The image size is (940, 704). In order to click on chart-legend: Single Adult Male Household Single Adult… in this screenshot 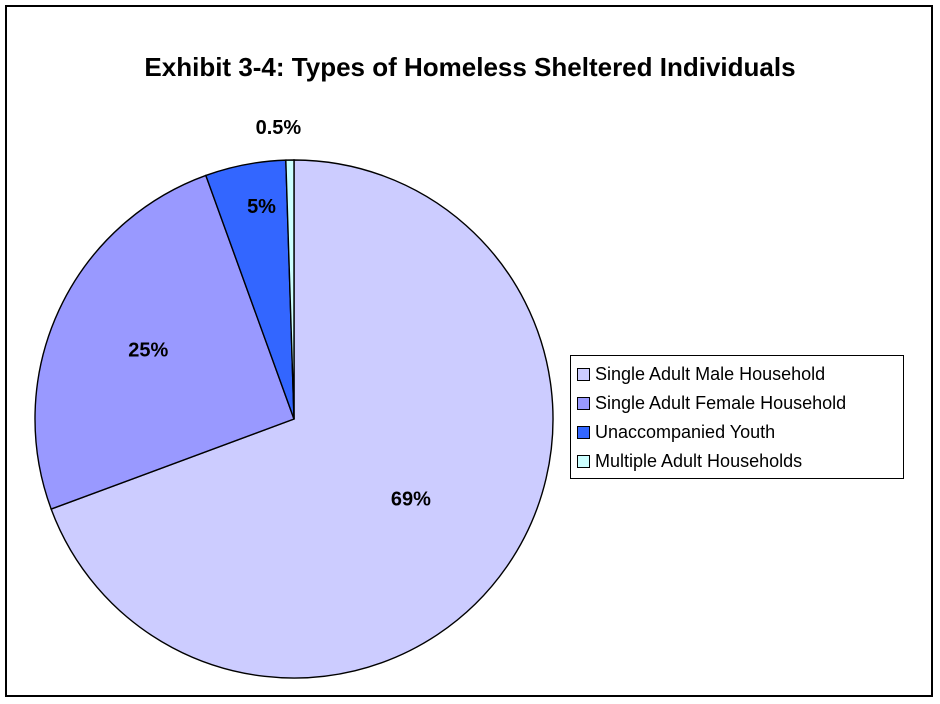, I will do `click(737, 417)`.